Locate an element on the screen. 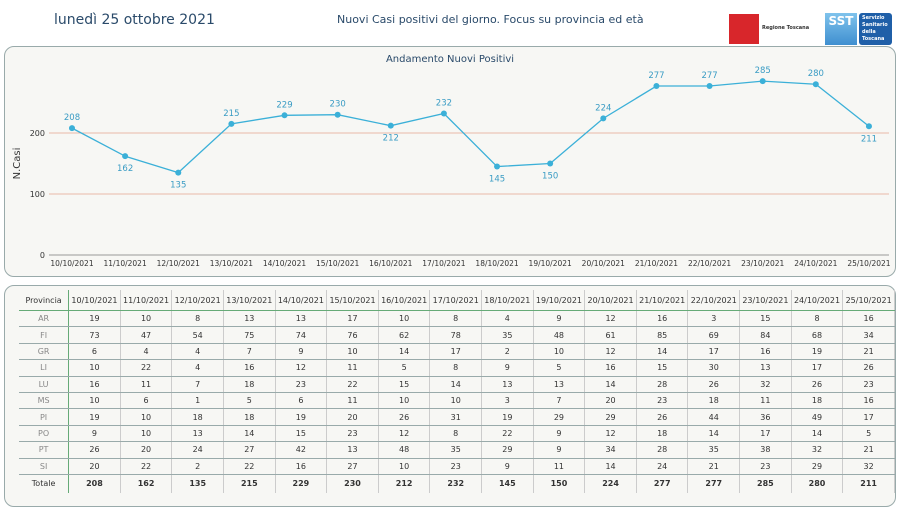  value-cell: 10 is located at coordinates (146, 417).